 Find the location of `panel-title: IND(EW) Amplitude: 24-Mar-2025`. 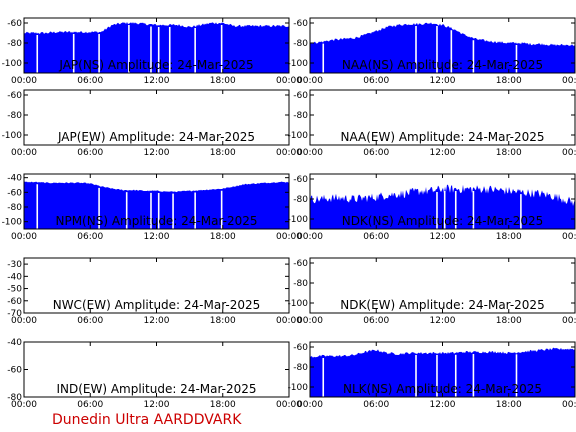

panel-title: IND(EW) Amplitude: 24-Mar-2025 is located at coordinates (156, 389).